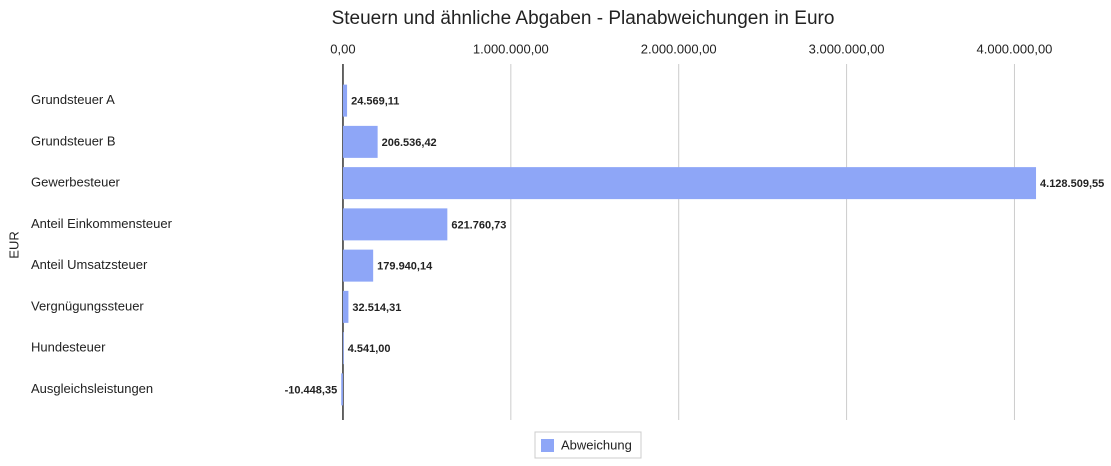  Describe the element at coordinates (92, 388) in the screenshot. I see `y-tick-label: Ausgleichsleistungen` at that location.